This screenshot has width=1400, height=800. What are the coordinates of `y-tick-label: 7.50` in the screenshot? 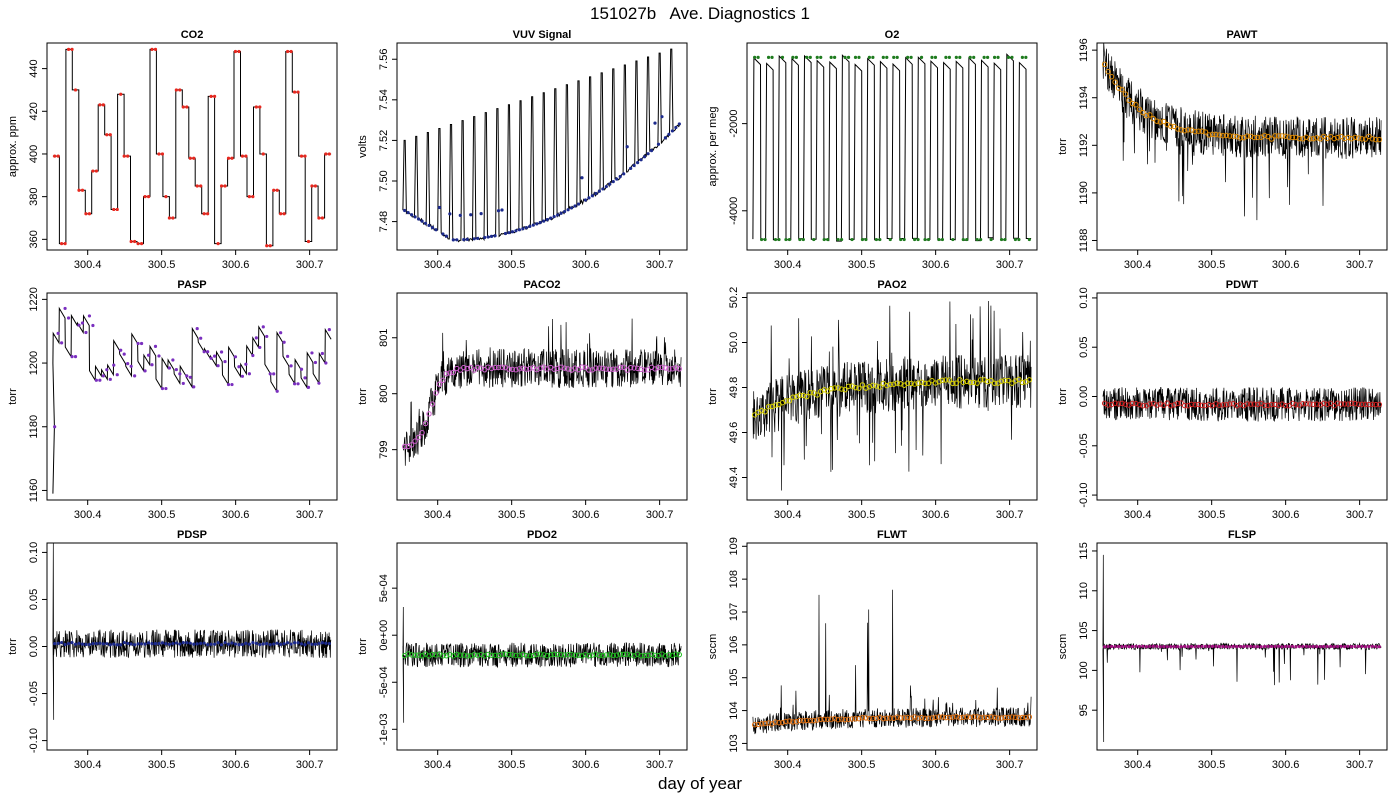 It's located at (384, 180).